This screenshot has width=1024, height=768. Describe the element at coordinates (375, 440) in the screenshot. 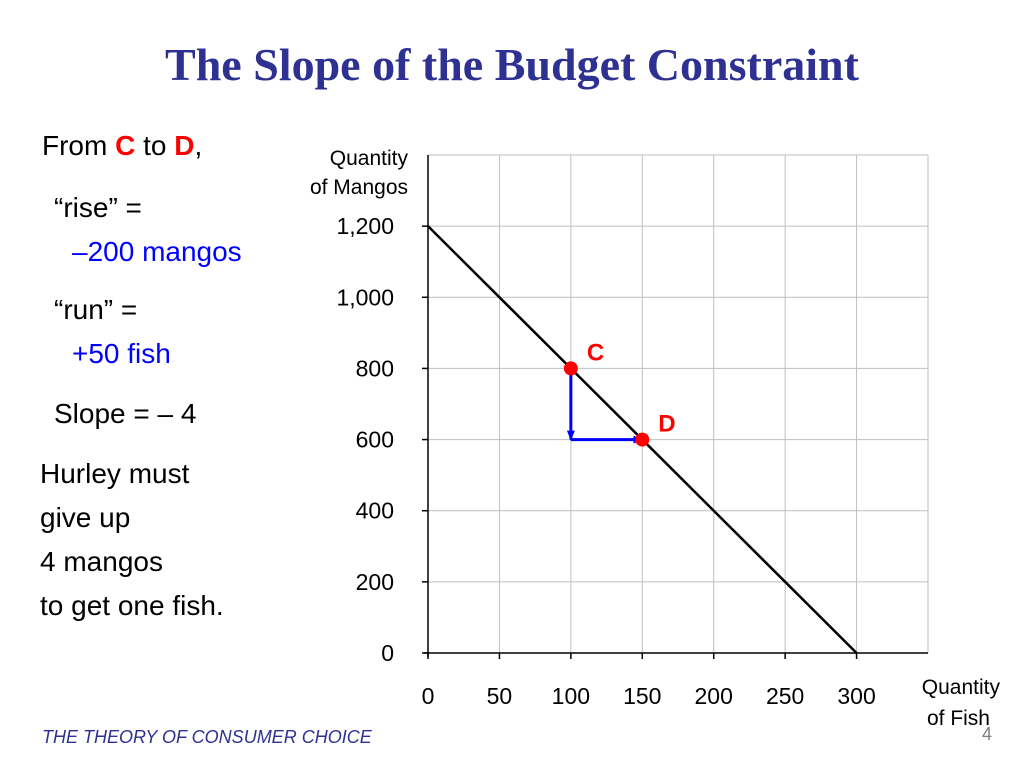

I see `y-tick-label: 600` at that location.